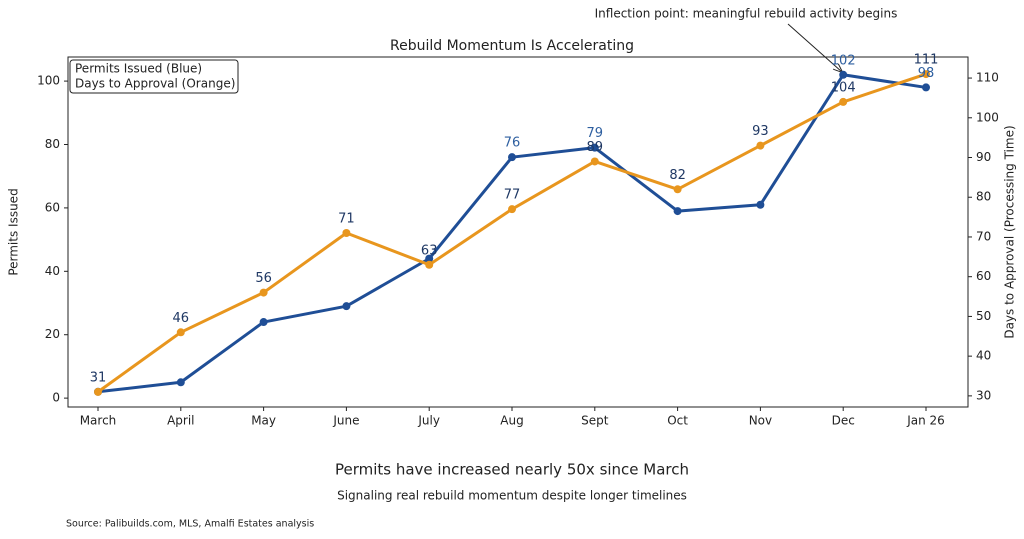 The width and height of the screenshot is (1024, 539). What do you see at coordinates (983, 157) in the screenshot?
I see `y2-tick-label: 90` at bounding box center [983, 157].